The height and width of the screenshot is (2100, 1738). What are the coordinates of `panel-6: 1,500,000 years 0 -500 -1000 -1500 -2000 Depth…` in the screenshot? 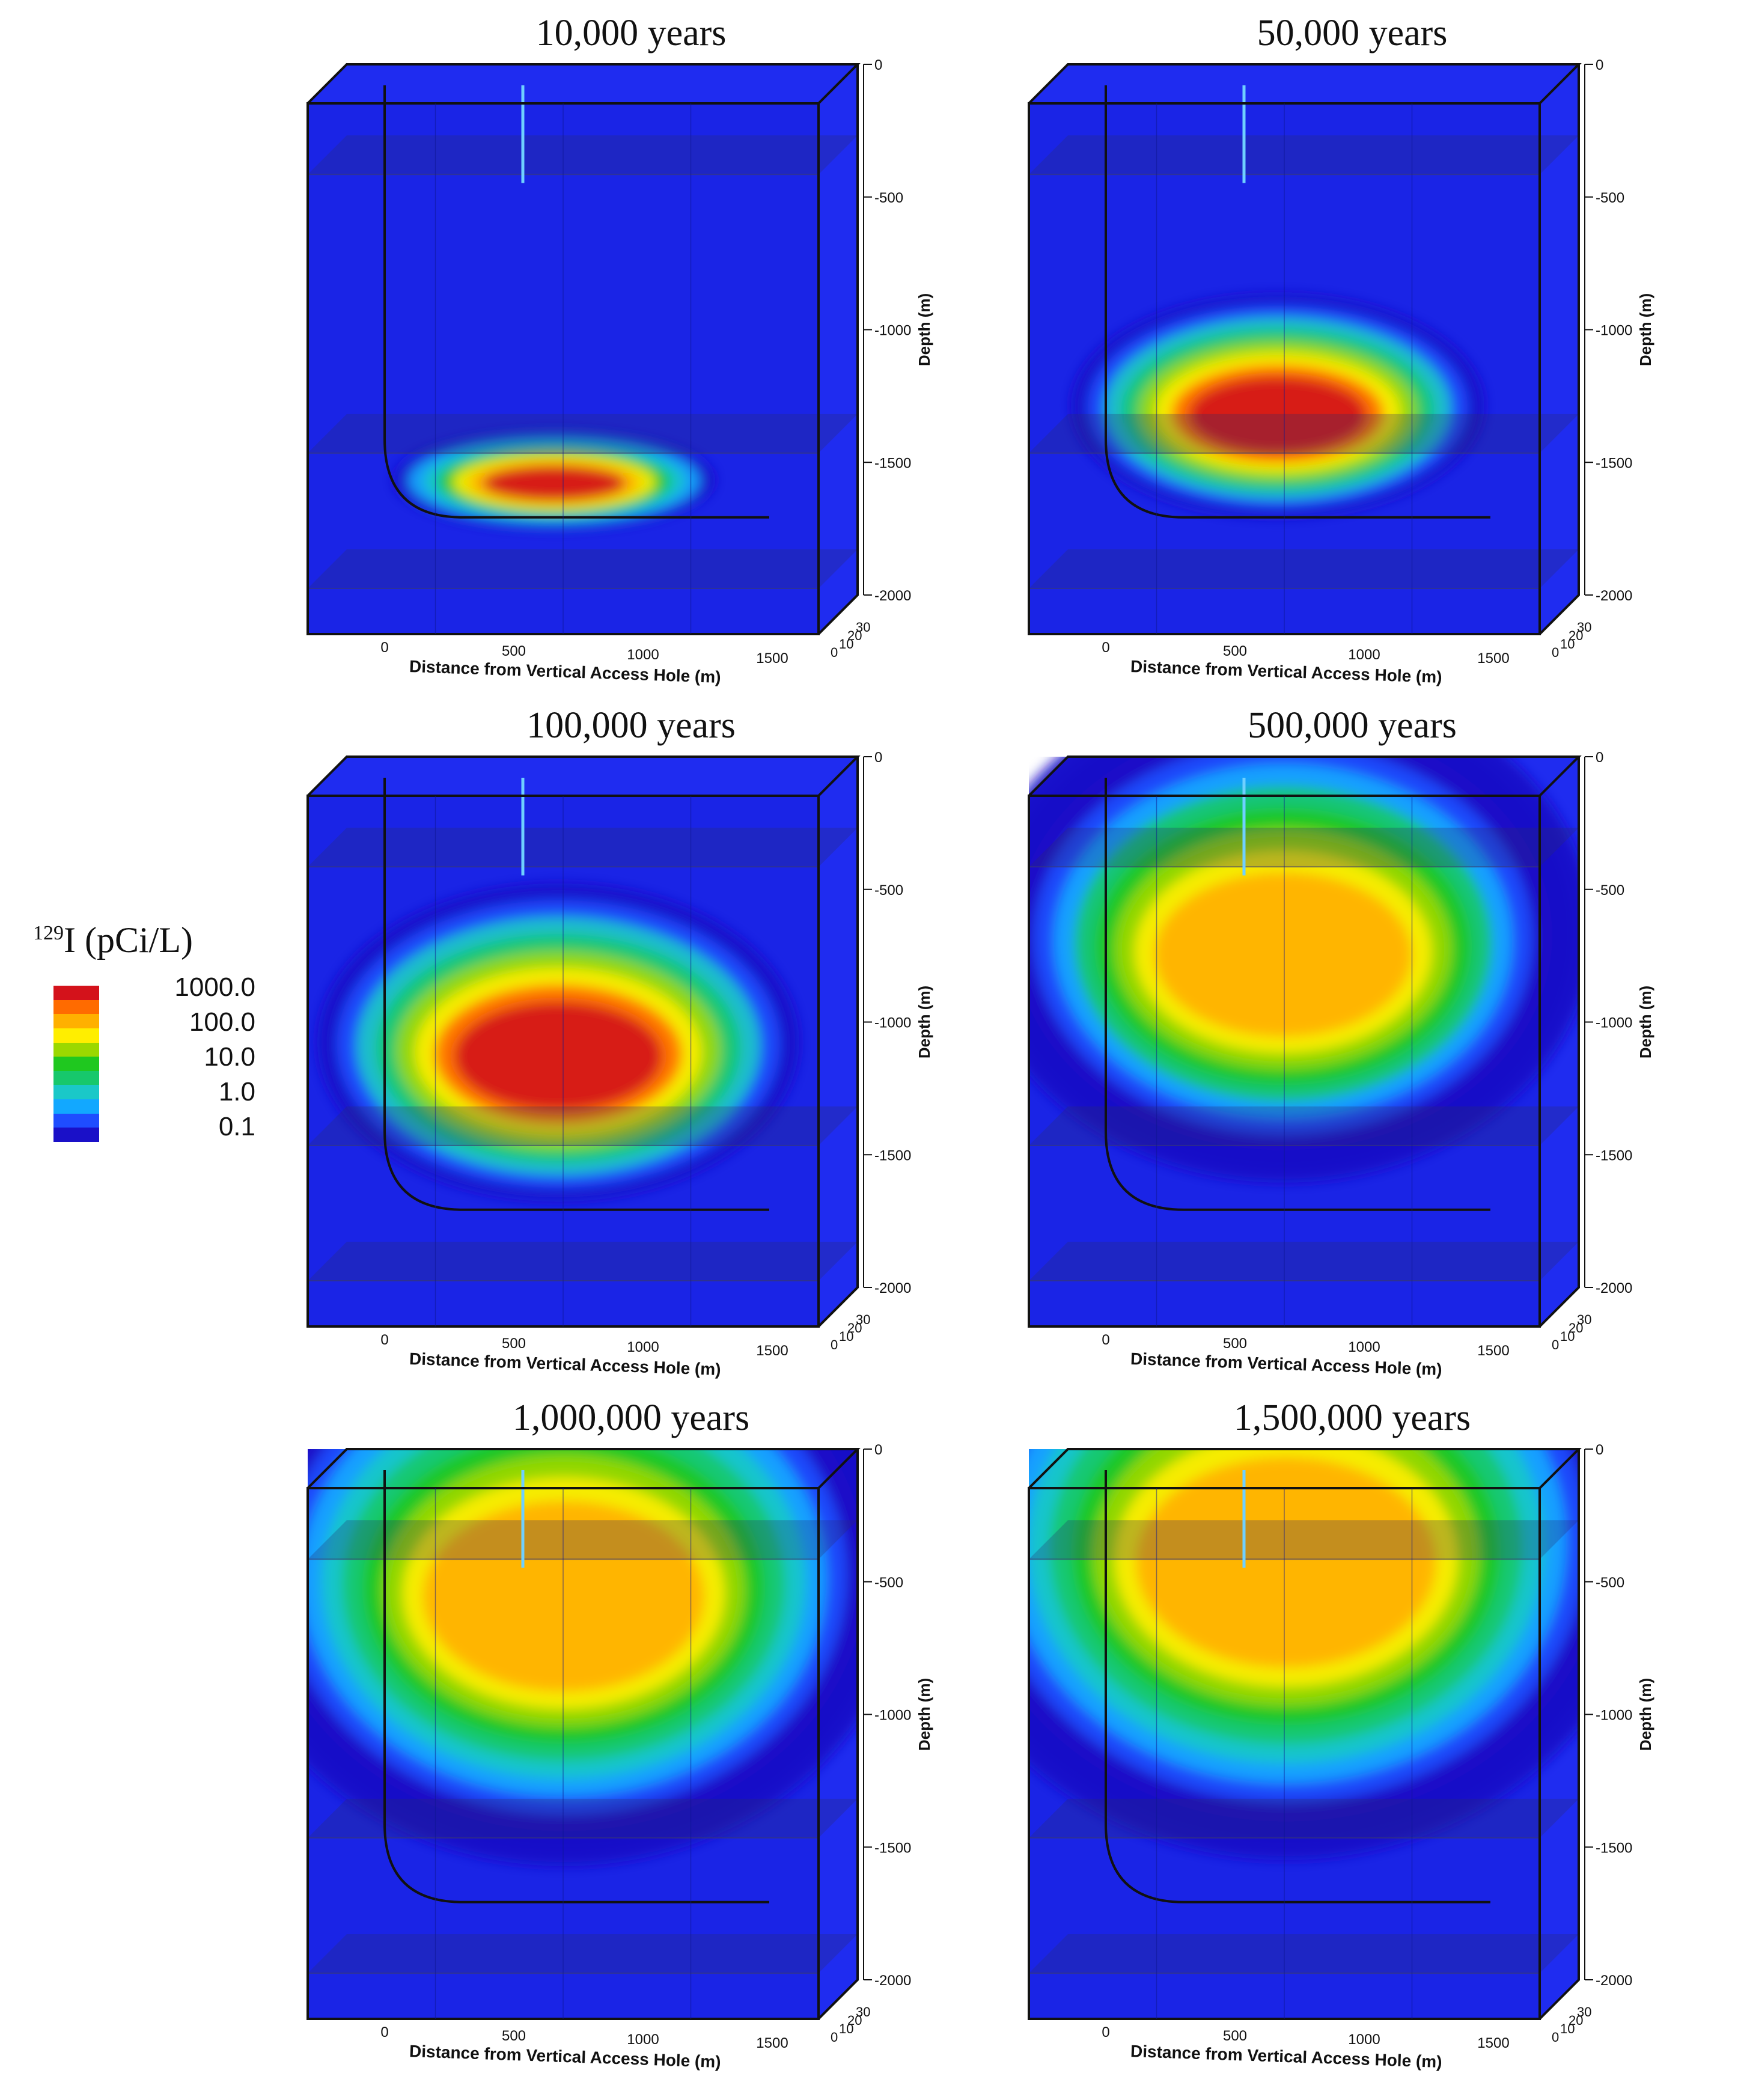 It's located at (1380, 1742).